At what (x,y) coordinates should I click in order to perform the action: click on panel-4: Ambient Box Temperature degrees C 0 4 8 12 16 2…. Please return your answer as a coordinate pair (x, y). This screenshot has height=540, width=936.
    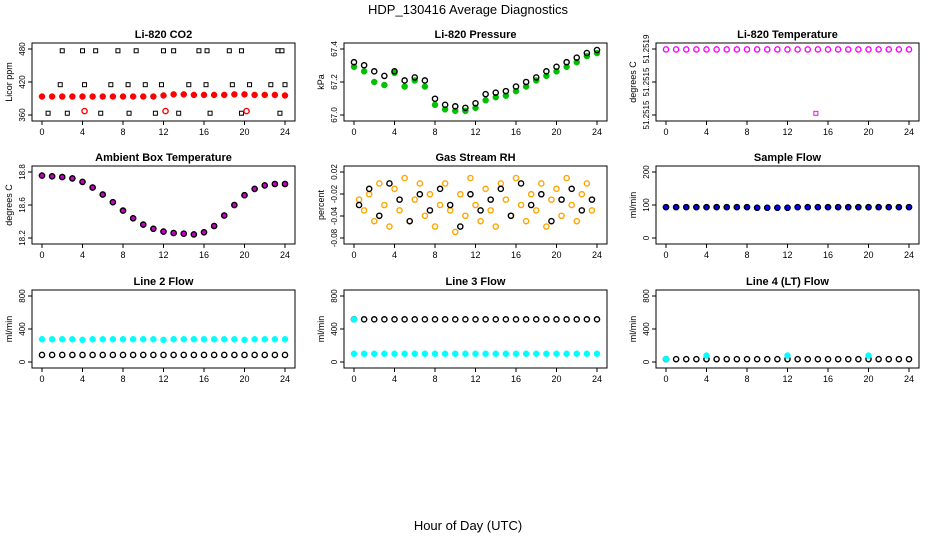
    Looking at the image, I should click on (150, 206).